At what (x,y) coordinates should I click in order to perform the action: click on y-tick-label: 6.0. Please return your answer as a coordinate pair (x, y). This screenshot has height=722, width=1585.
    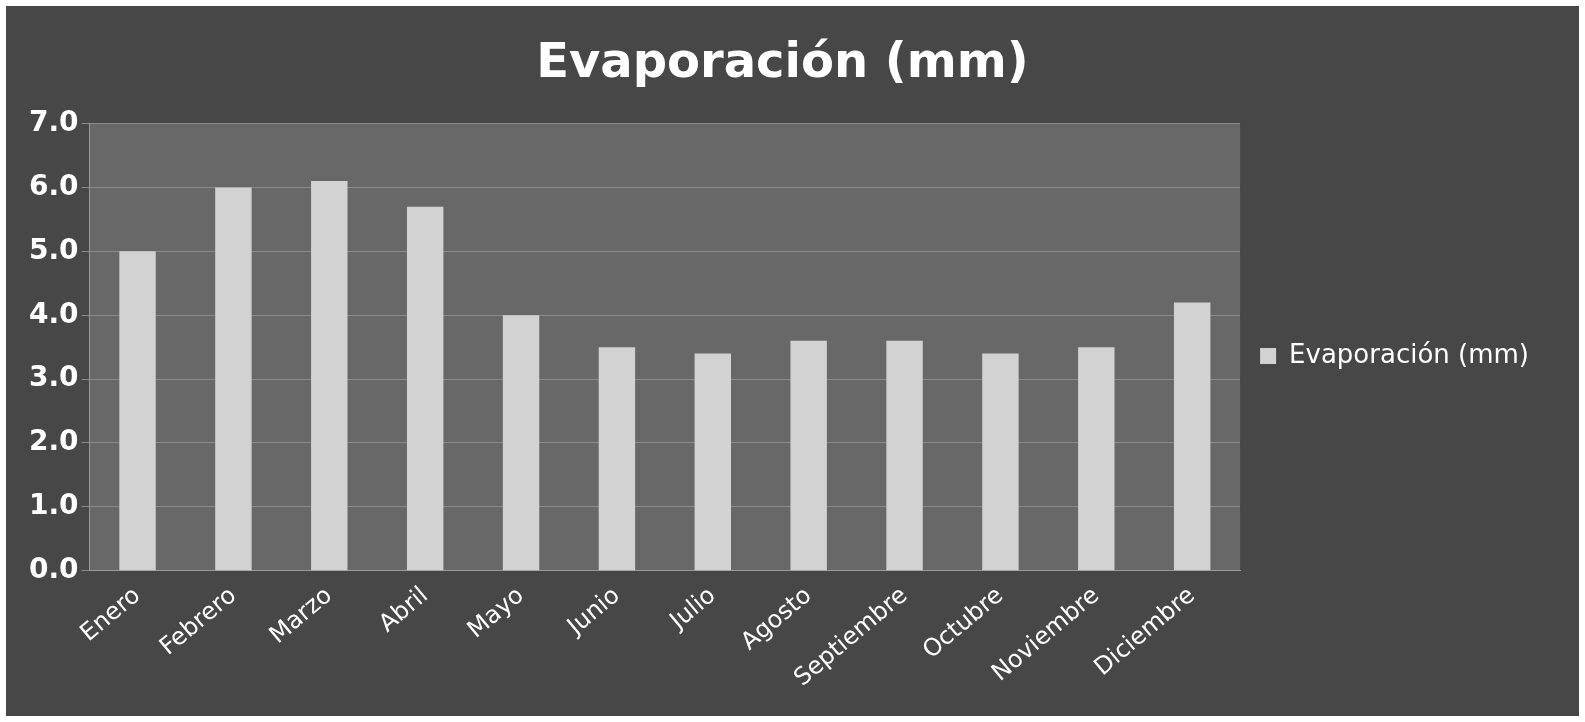
    Looking at the image, I should click on (53, 185).